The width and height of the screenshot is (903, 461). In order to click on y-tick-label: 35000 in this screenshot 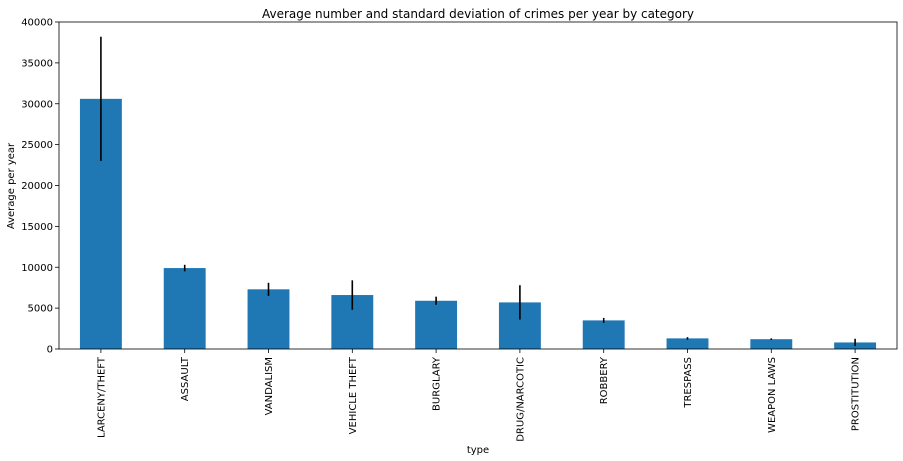, I will do `click(37, 63)`.